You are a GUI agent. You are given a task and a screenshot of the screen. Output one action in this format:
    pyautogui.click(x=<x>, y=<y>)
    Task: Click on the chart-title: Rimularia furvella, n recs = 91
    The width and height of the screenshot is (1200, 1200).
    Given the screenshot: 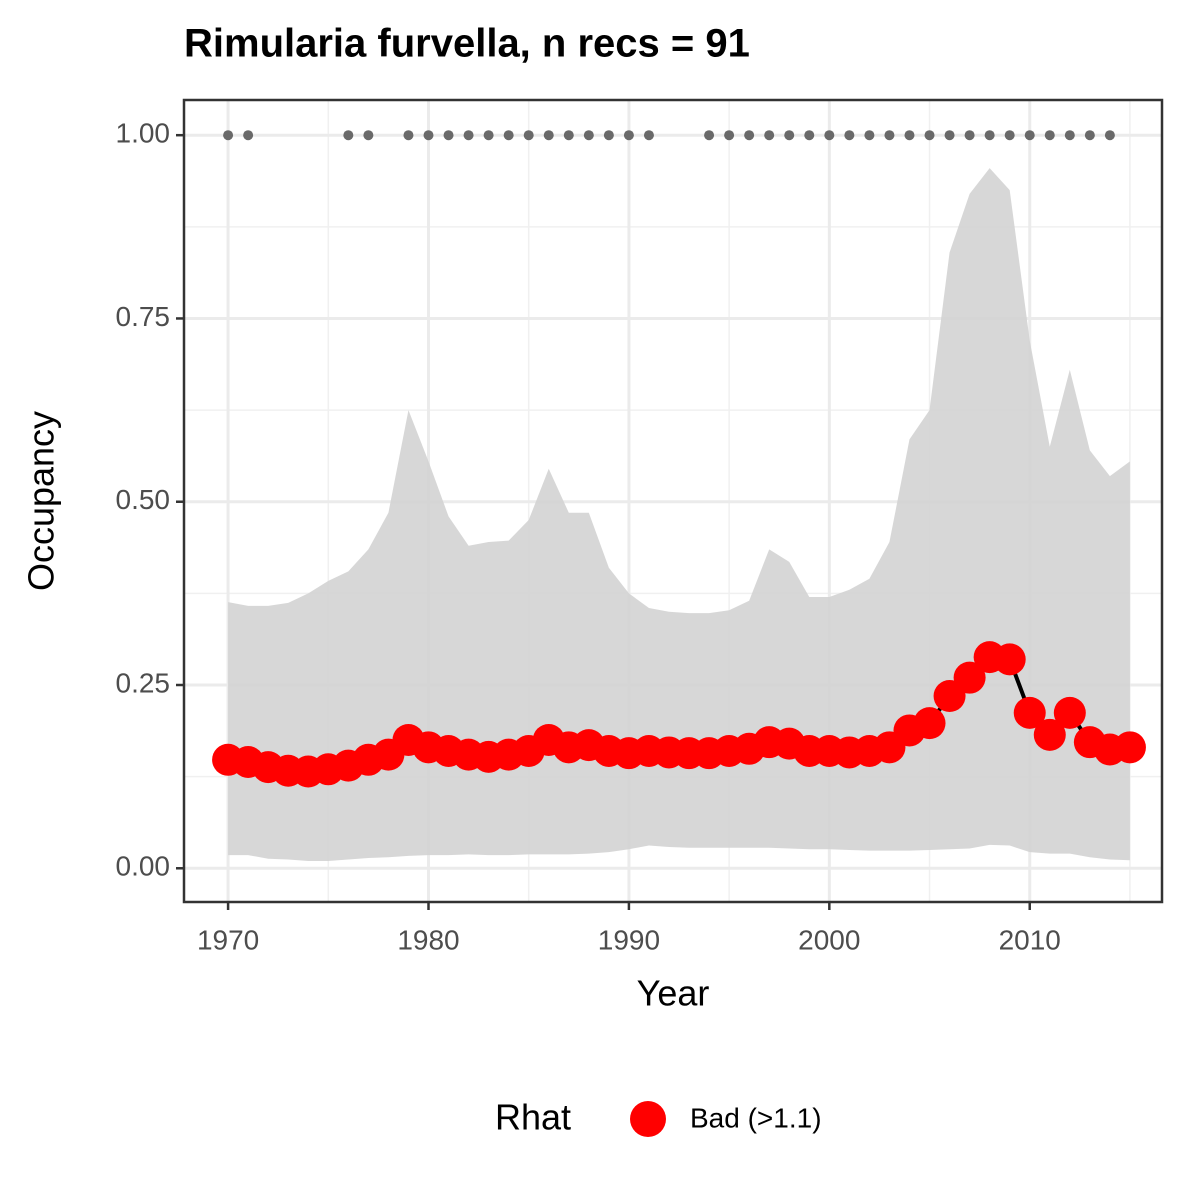 What is the action you would take?
    pyautogui.click(x=467, y=44)
    